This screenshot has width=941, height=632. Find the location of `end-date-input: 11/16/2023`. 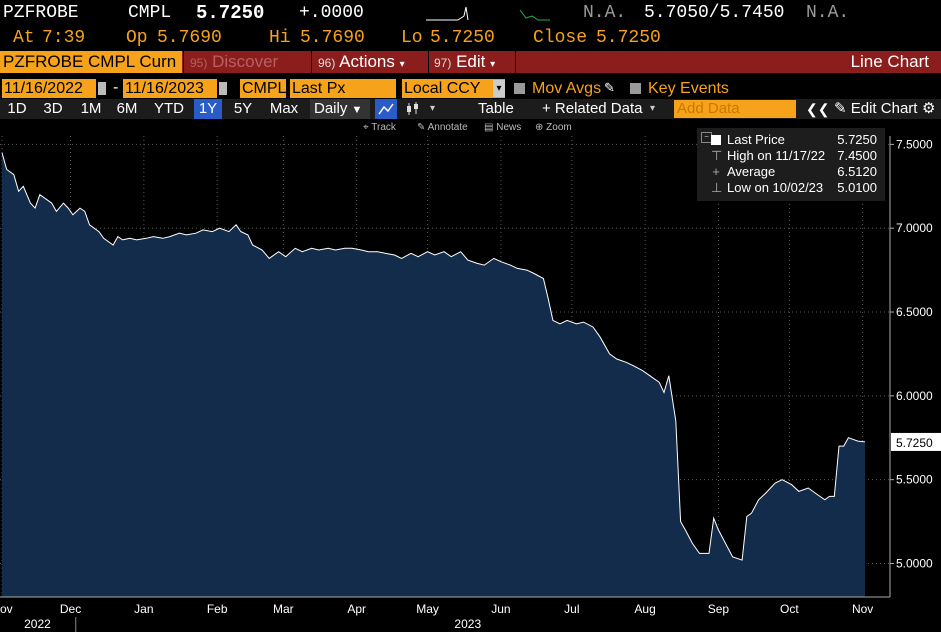

end-date-input: 11/16/2023 is located at coordinates (170, 88).